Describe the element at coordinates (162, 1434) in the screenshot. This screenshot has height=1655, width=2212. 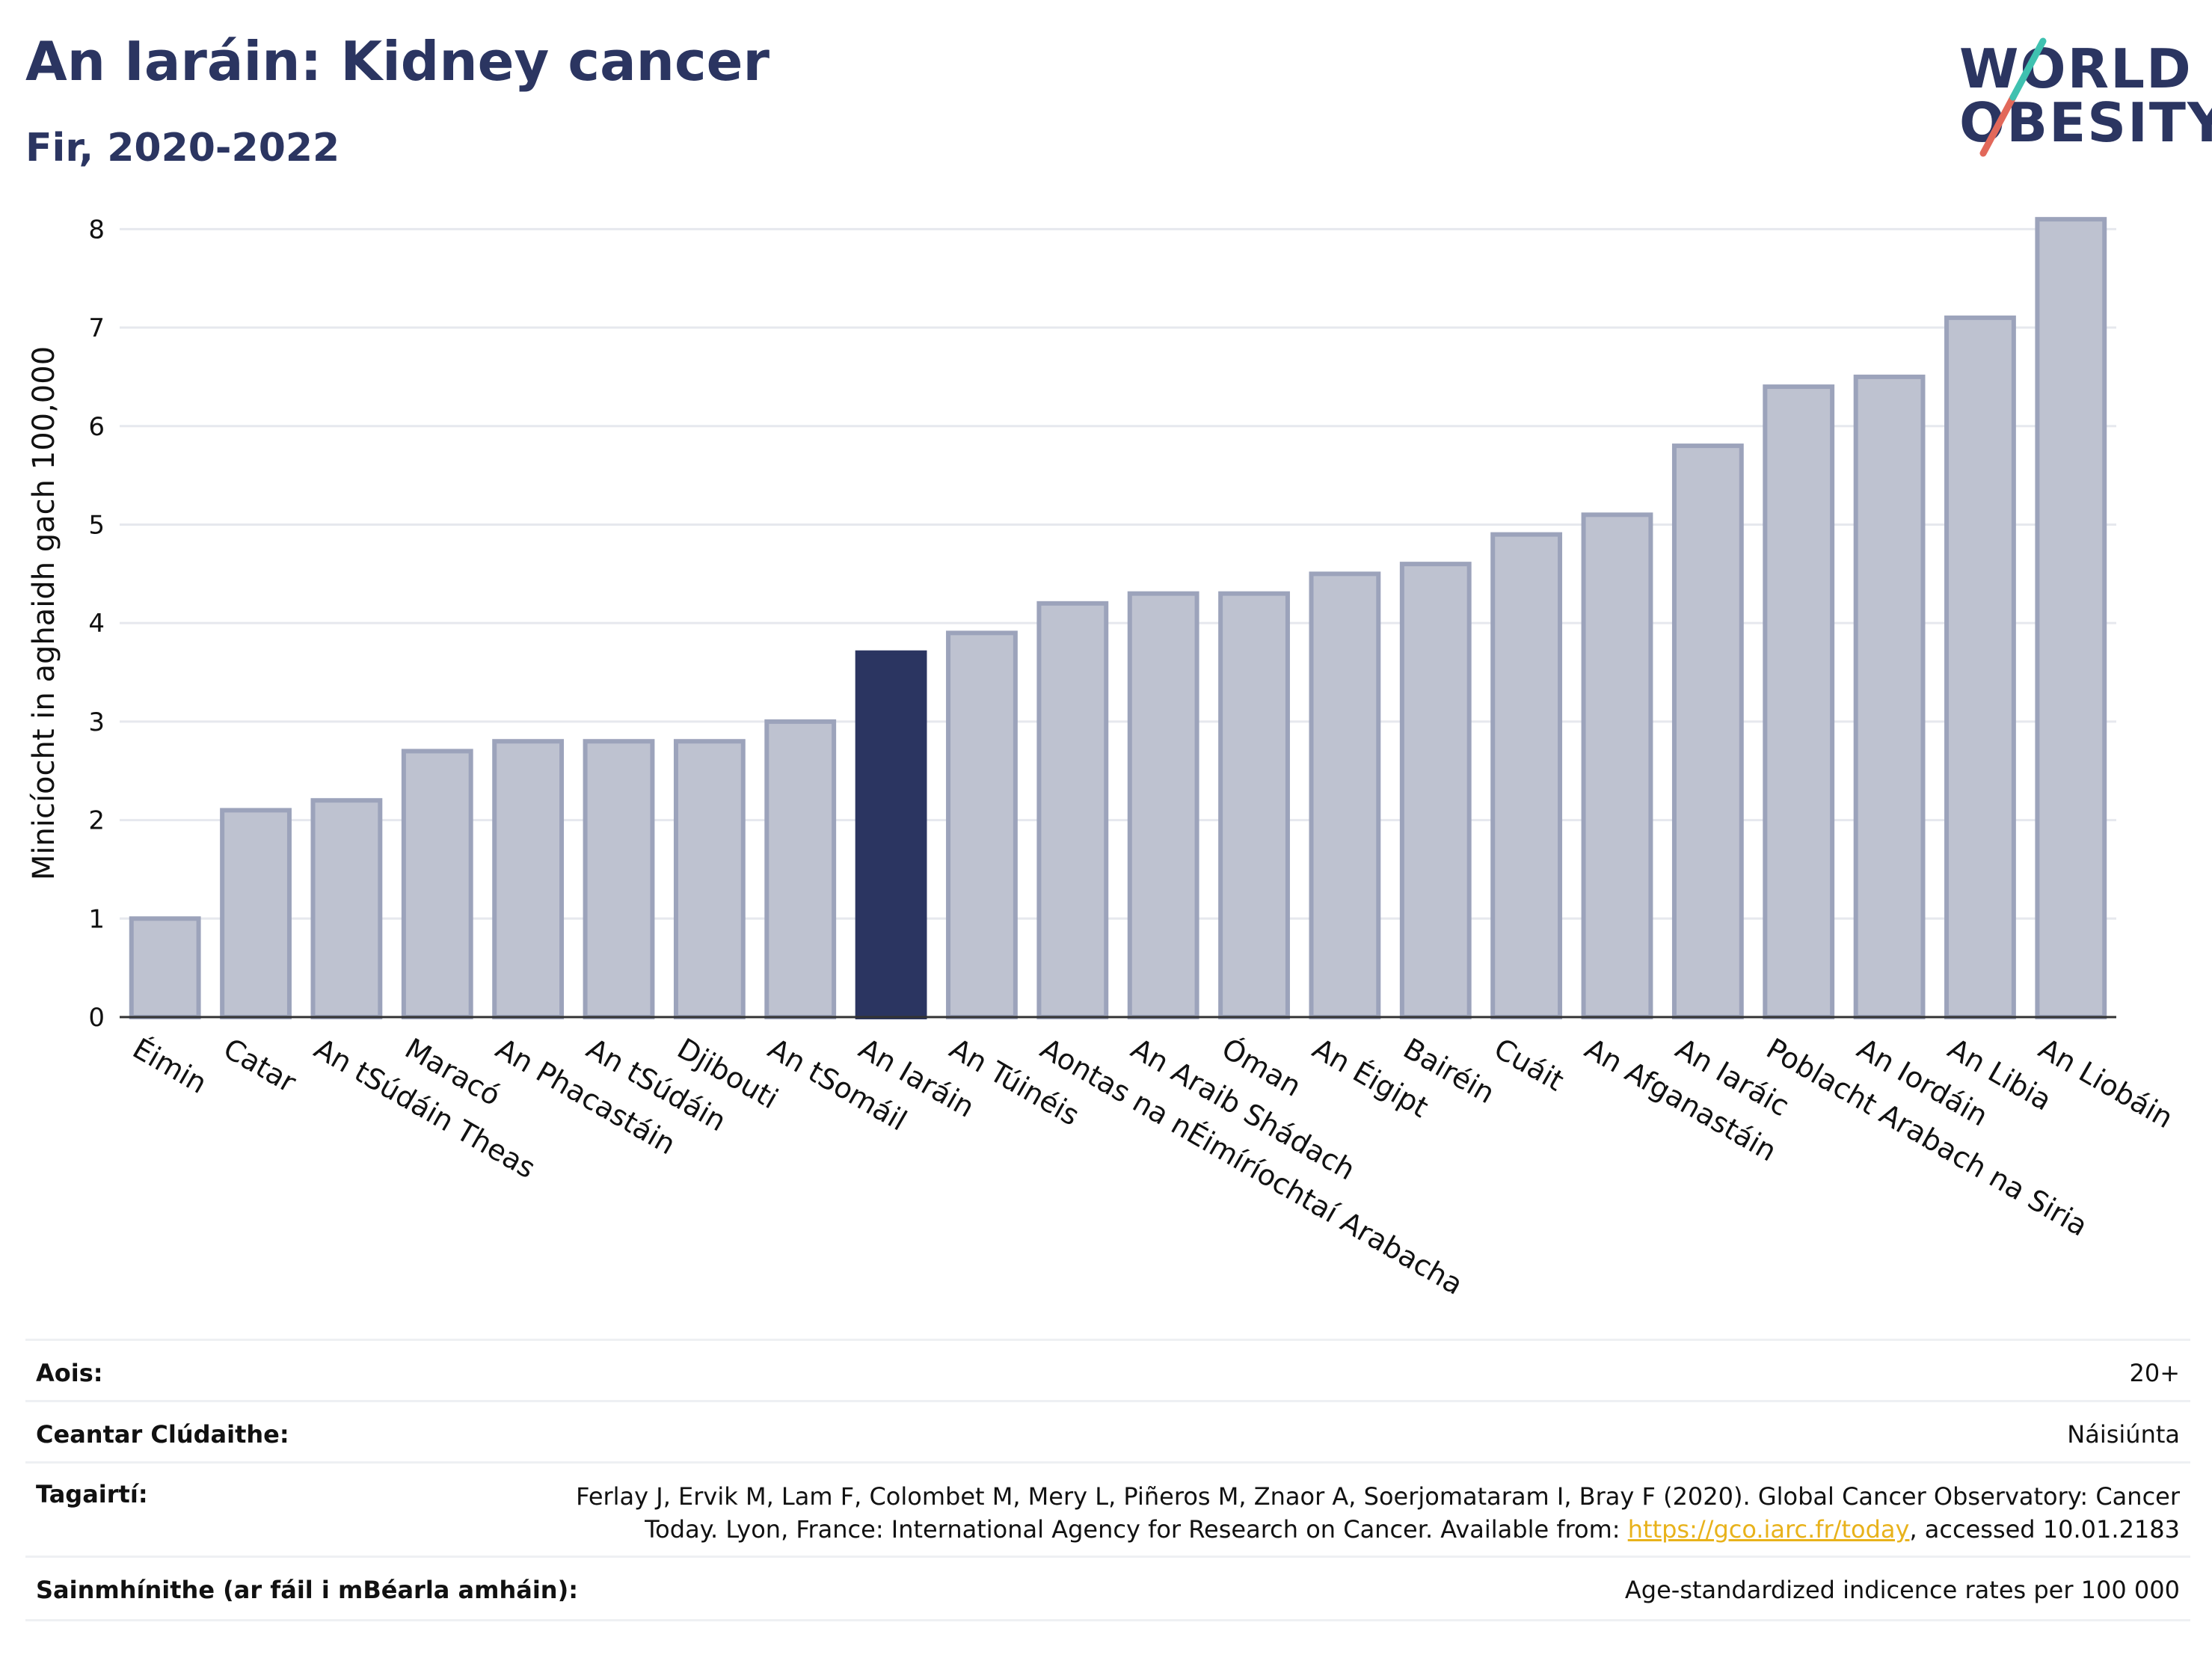
I see `meta-coverage-label: Ceantar Clúdaithe:` at that location.